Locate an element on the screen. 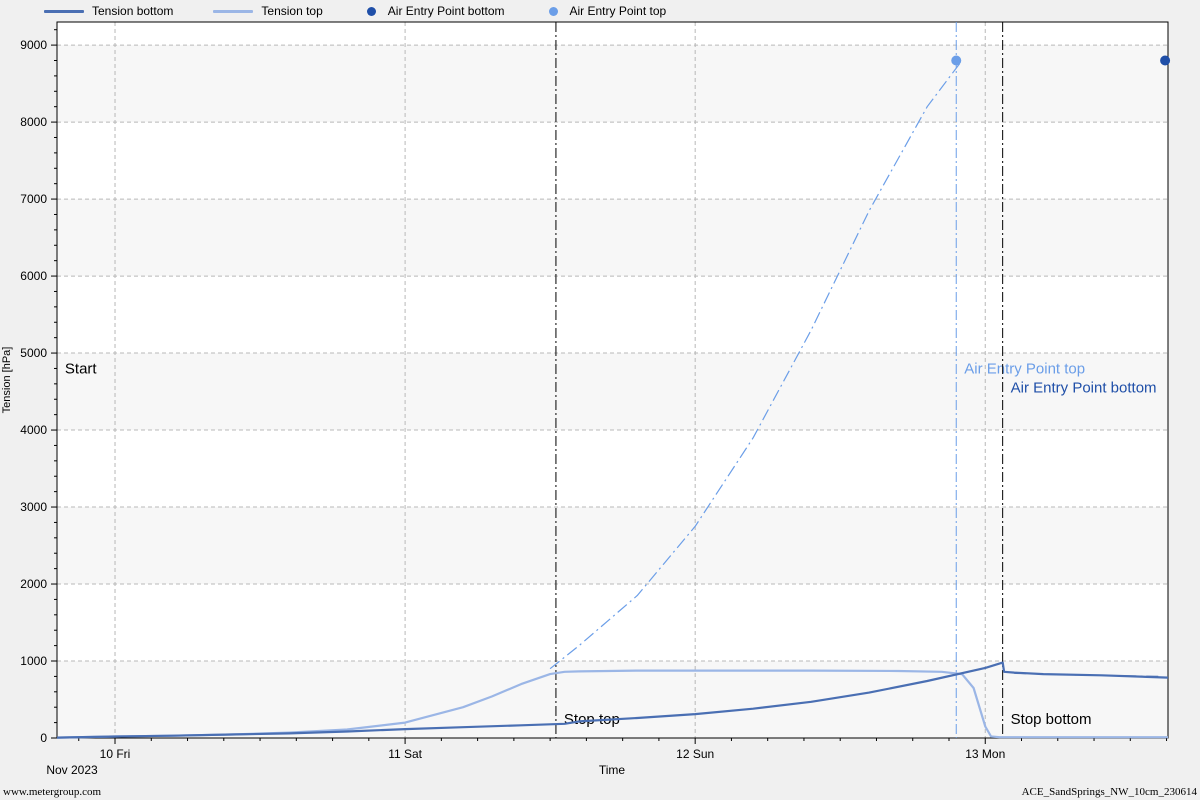 The image size is (1200, 800). y-tick-label: 1000 is located at coordinates (33, 661).